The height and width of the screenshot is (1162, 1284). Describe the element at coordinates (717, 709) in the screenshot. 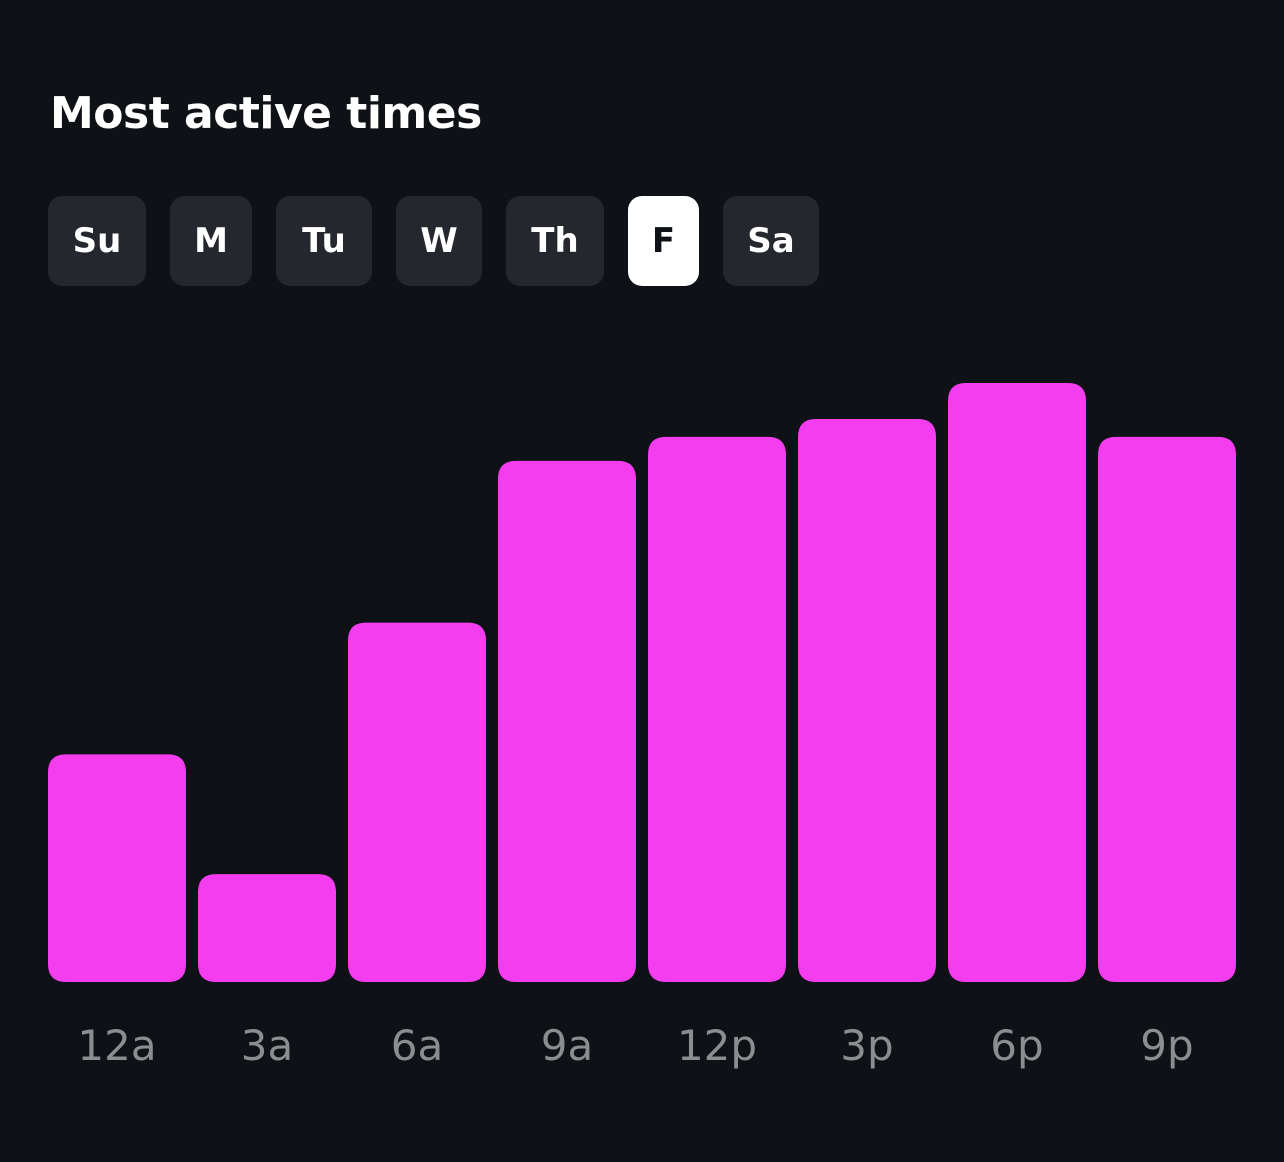

I see `bar-12p` at that location.